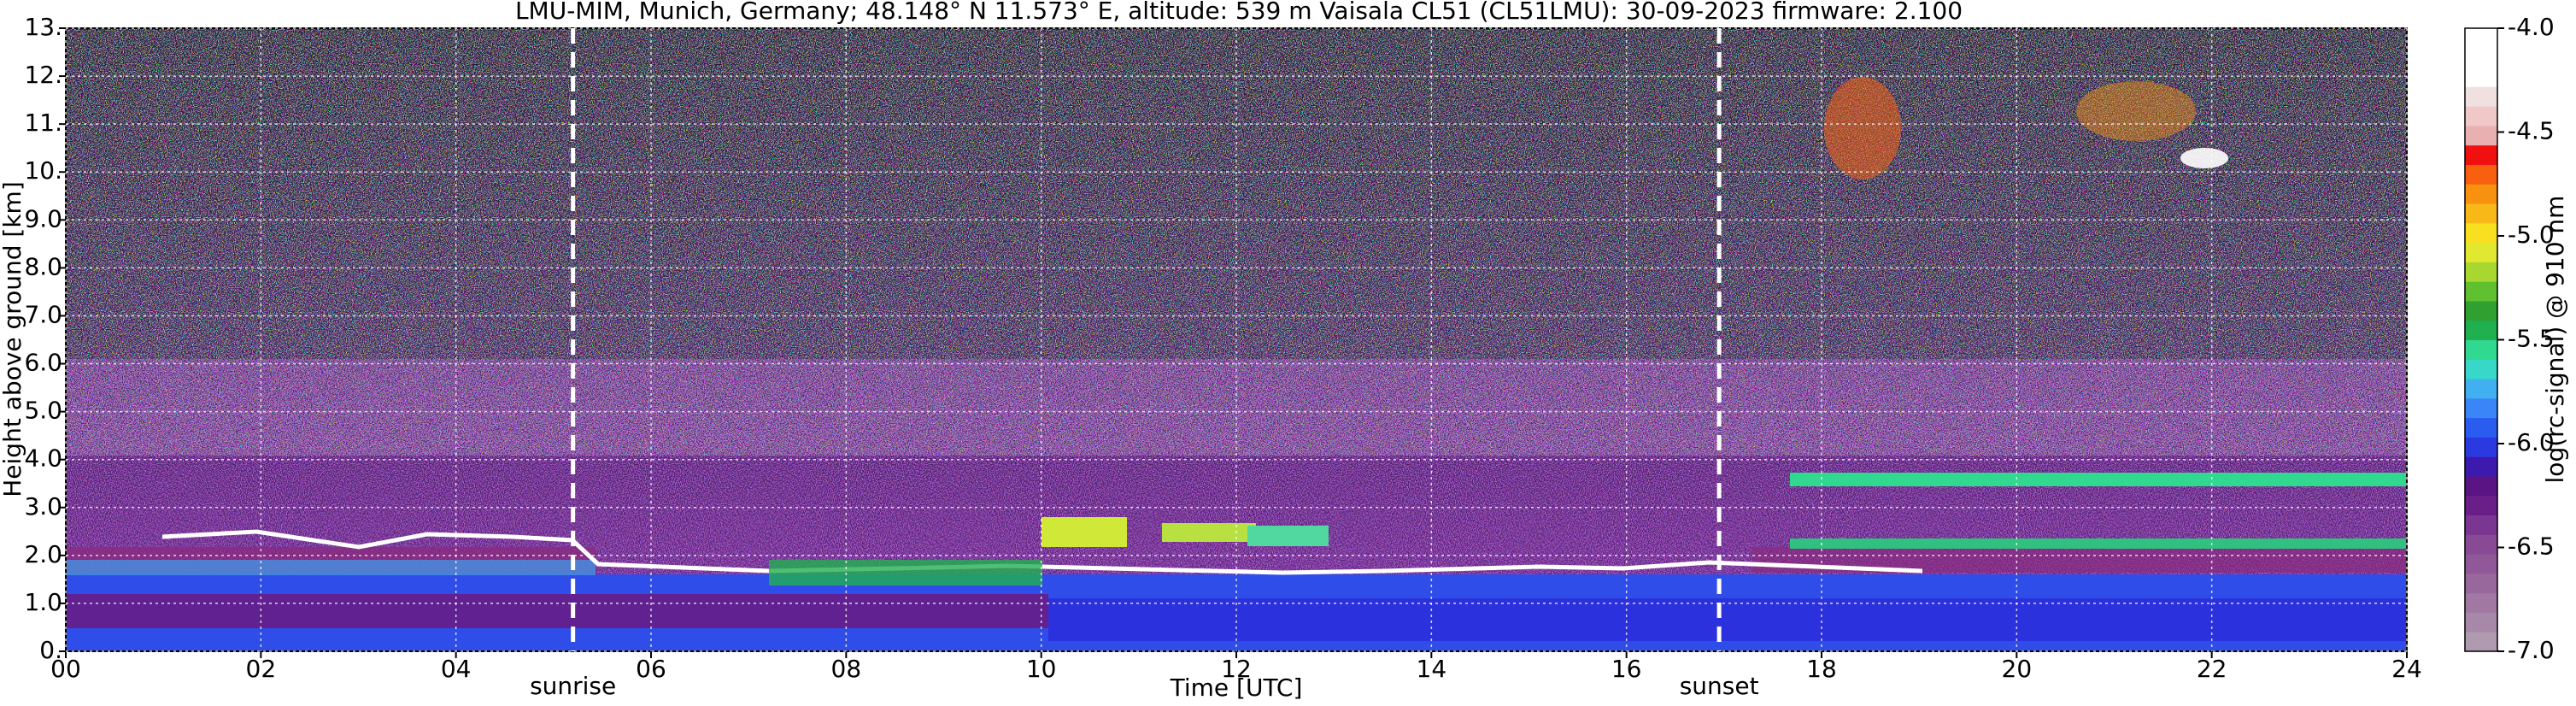  Describe the element at coordinates (43, 314) in the screenshot. I see `y-tick-label: 7.0` at that location.